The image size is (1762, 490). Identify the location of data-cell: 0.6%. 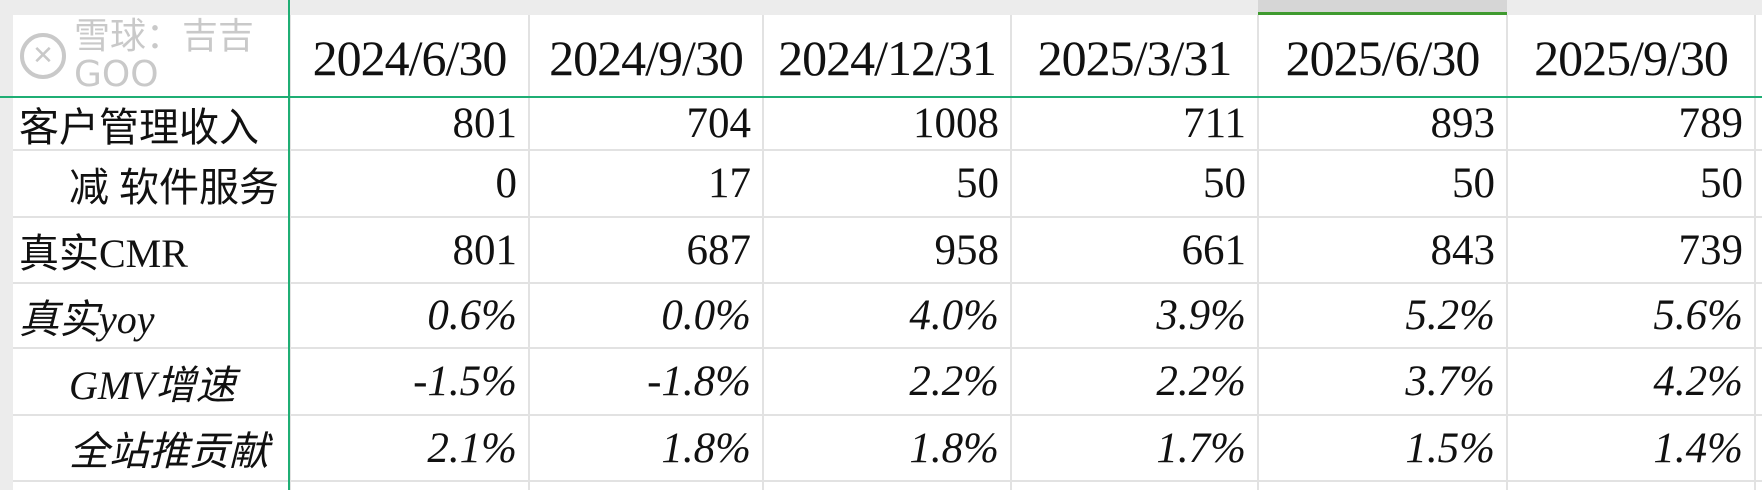
(472, 315).